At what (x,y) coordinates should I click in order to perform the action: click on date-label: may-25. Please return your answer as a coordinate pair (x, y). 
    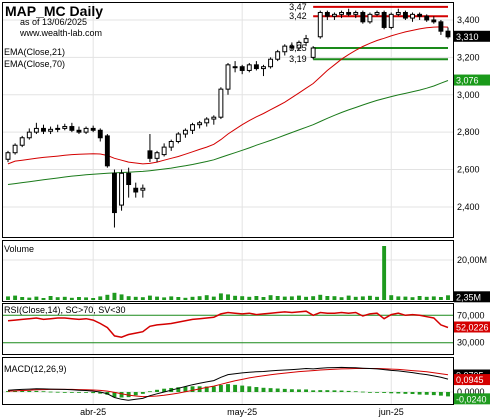
    Looking at the image, I should click on (242, 412).